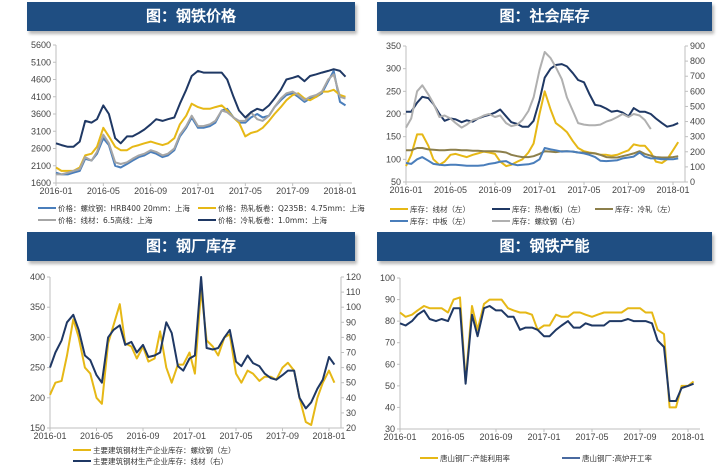 The width and height of the screenshot is (720, 466). I want to click on legend-item: 价格：螺纹钢：HRB400 20mm：上海, so click(114, 208).